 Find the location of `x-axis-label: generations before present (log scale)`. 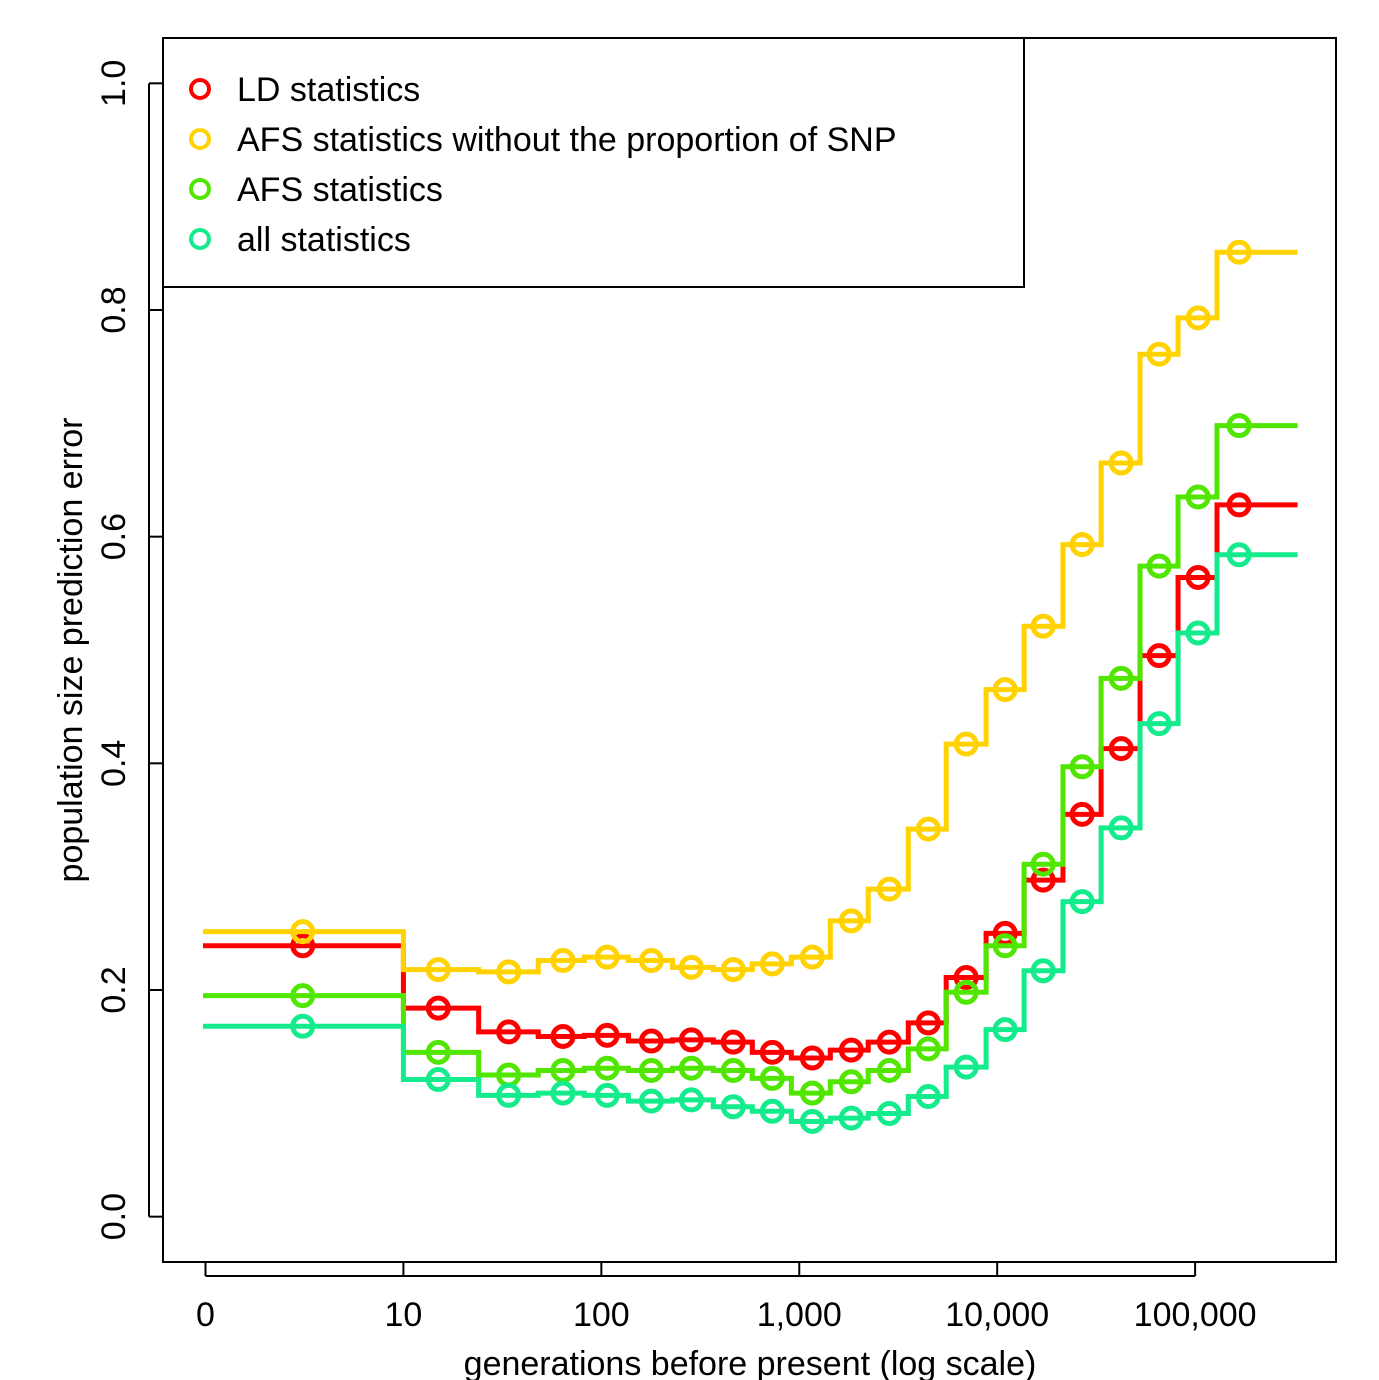

x-axis-label: generations before present (log scale) is located at coordinates (750, 1362).